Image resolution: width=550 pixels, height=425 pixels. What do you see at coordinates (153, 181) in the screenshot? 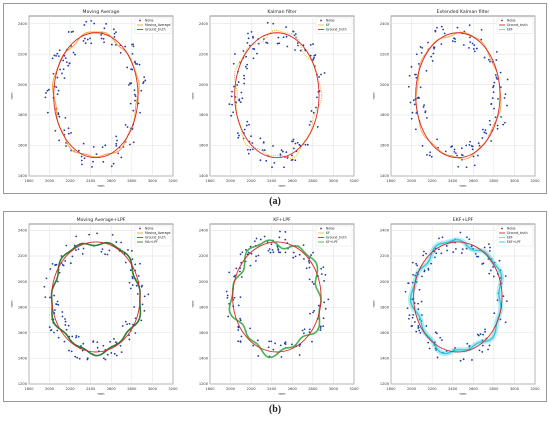
I see `x-tick-label: 3000` at bounding box center [153, 181].